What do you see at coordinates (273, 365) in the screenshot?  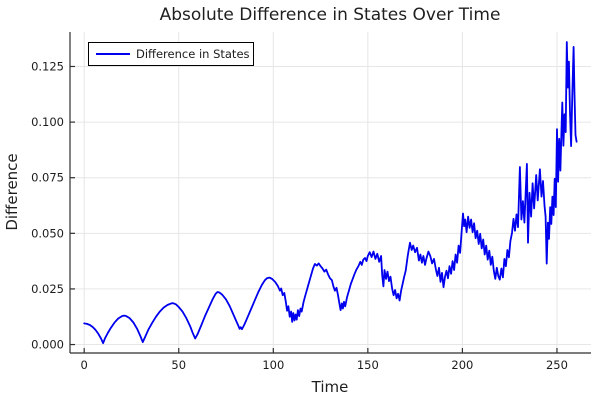 I see `x-tick-label: 100` at bounding box center [273, 365].